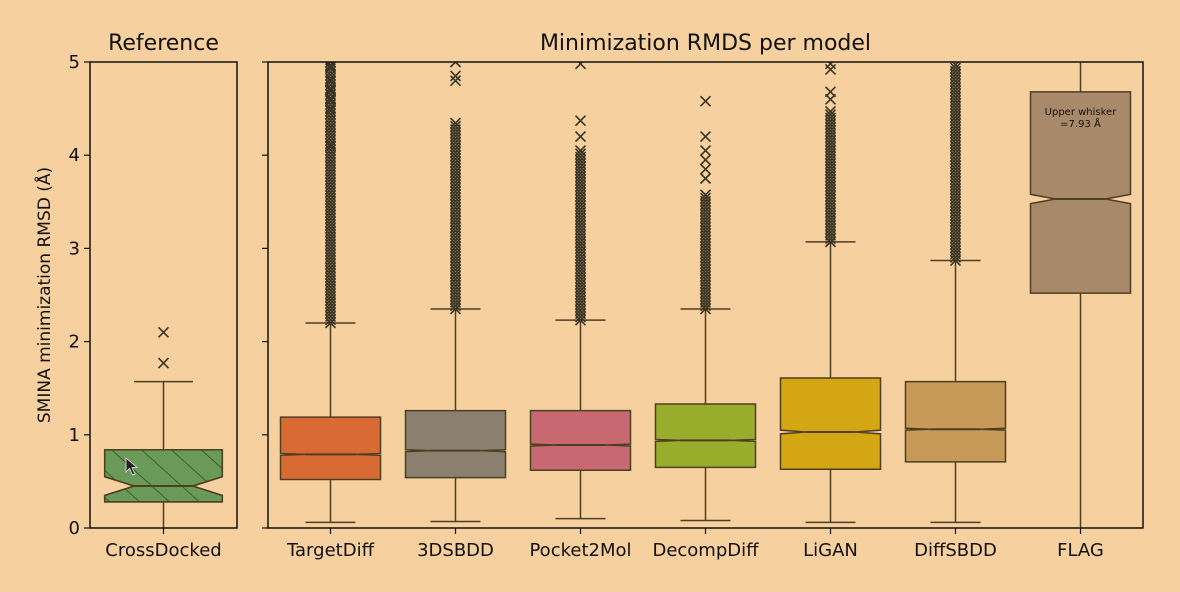  What do you see at coordinates (163, 43) in the screenshot?
I see `panel-title: Reference` at bounding box center [163, 43].